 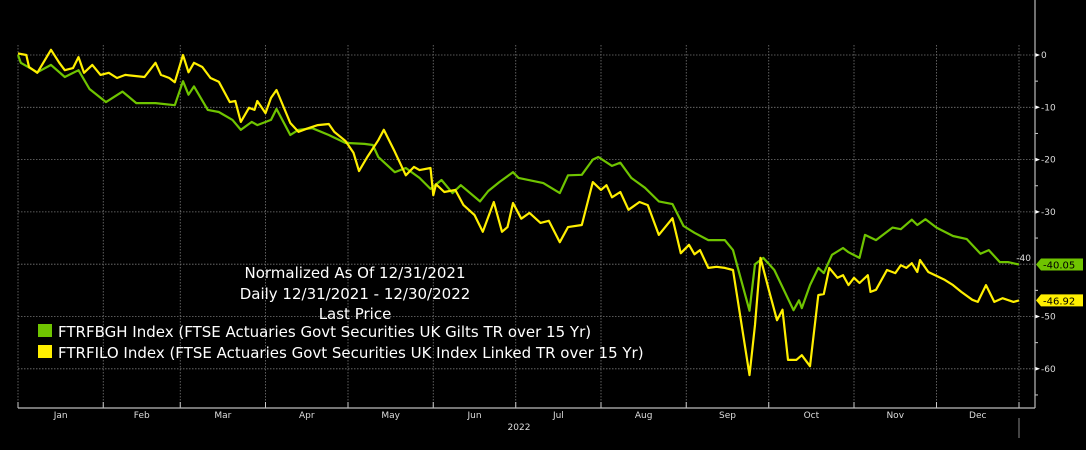 What do you see at coordinates (390, 416) in the screenshot?
I see `x-tick-label: May` at bounding box center [390, 416].